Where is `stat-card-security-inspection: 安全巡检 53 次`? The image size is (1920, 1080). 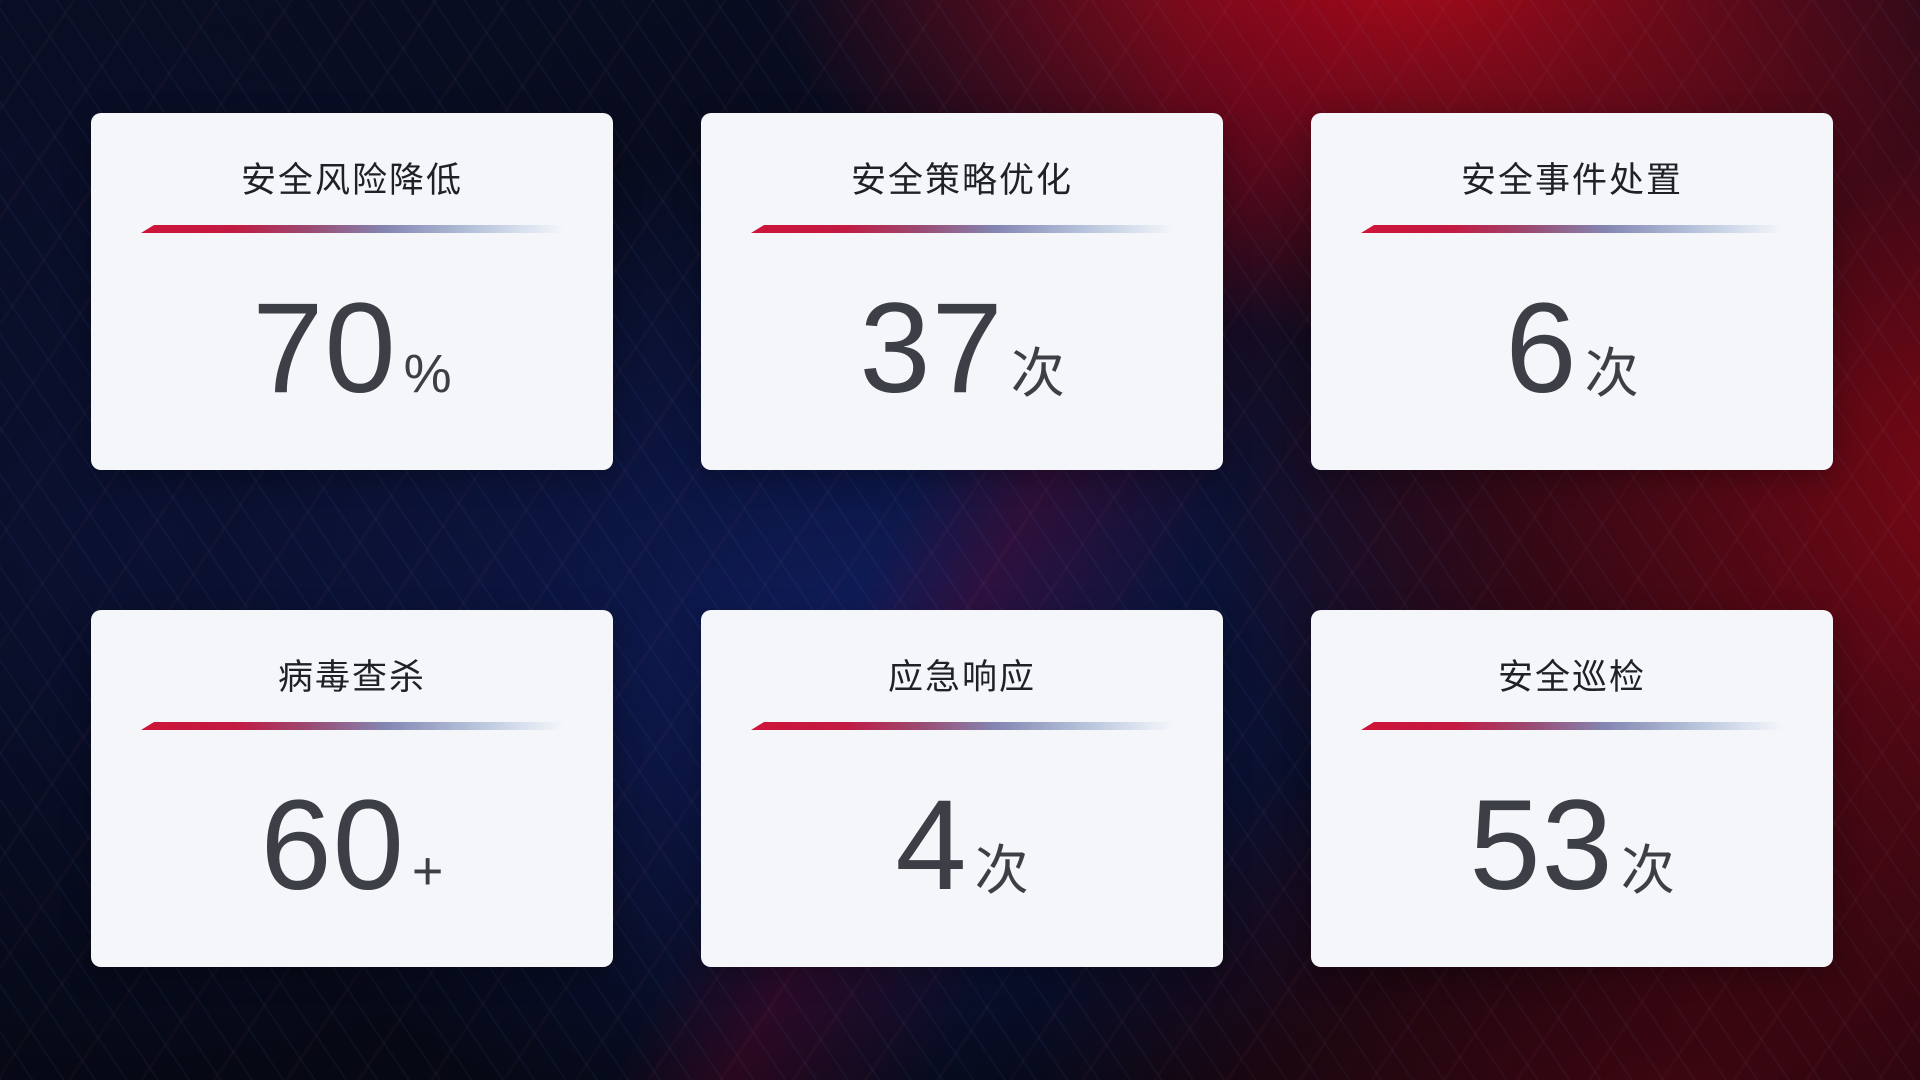 stat-card-security-inspection: 安全巡检 53 次 is located at coordinates (1572, 788).